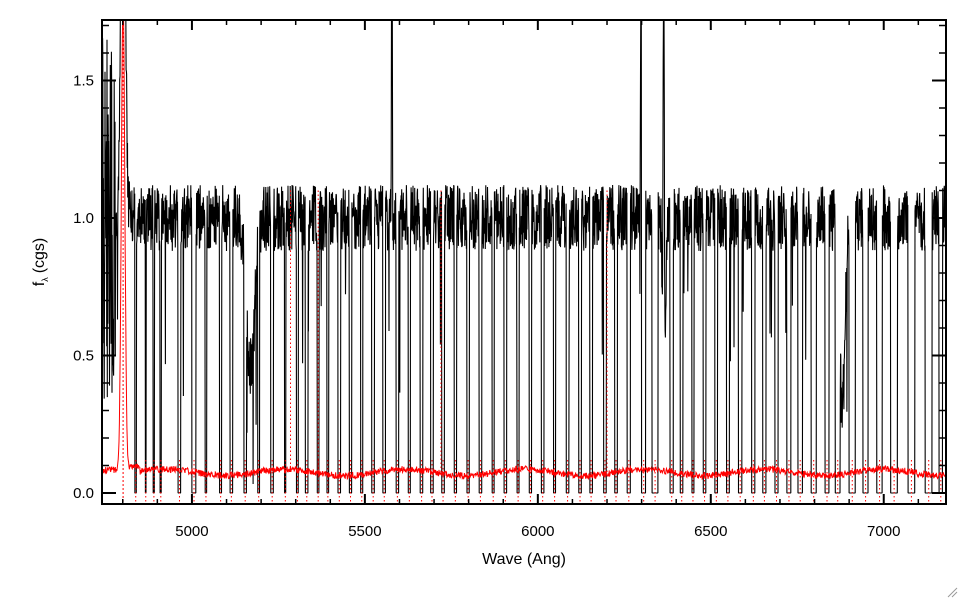 The height and width of the screenshot is (600, 960). I want to click on y-axis-title-subscript: λ, so click(45, 279).